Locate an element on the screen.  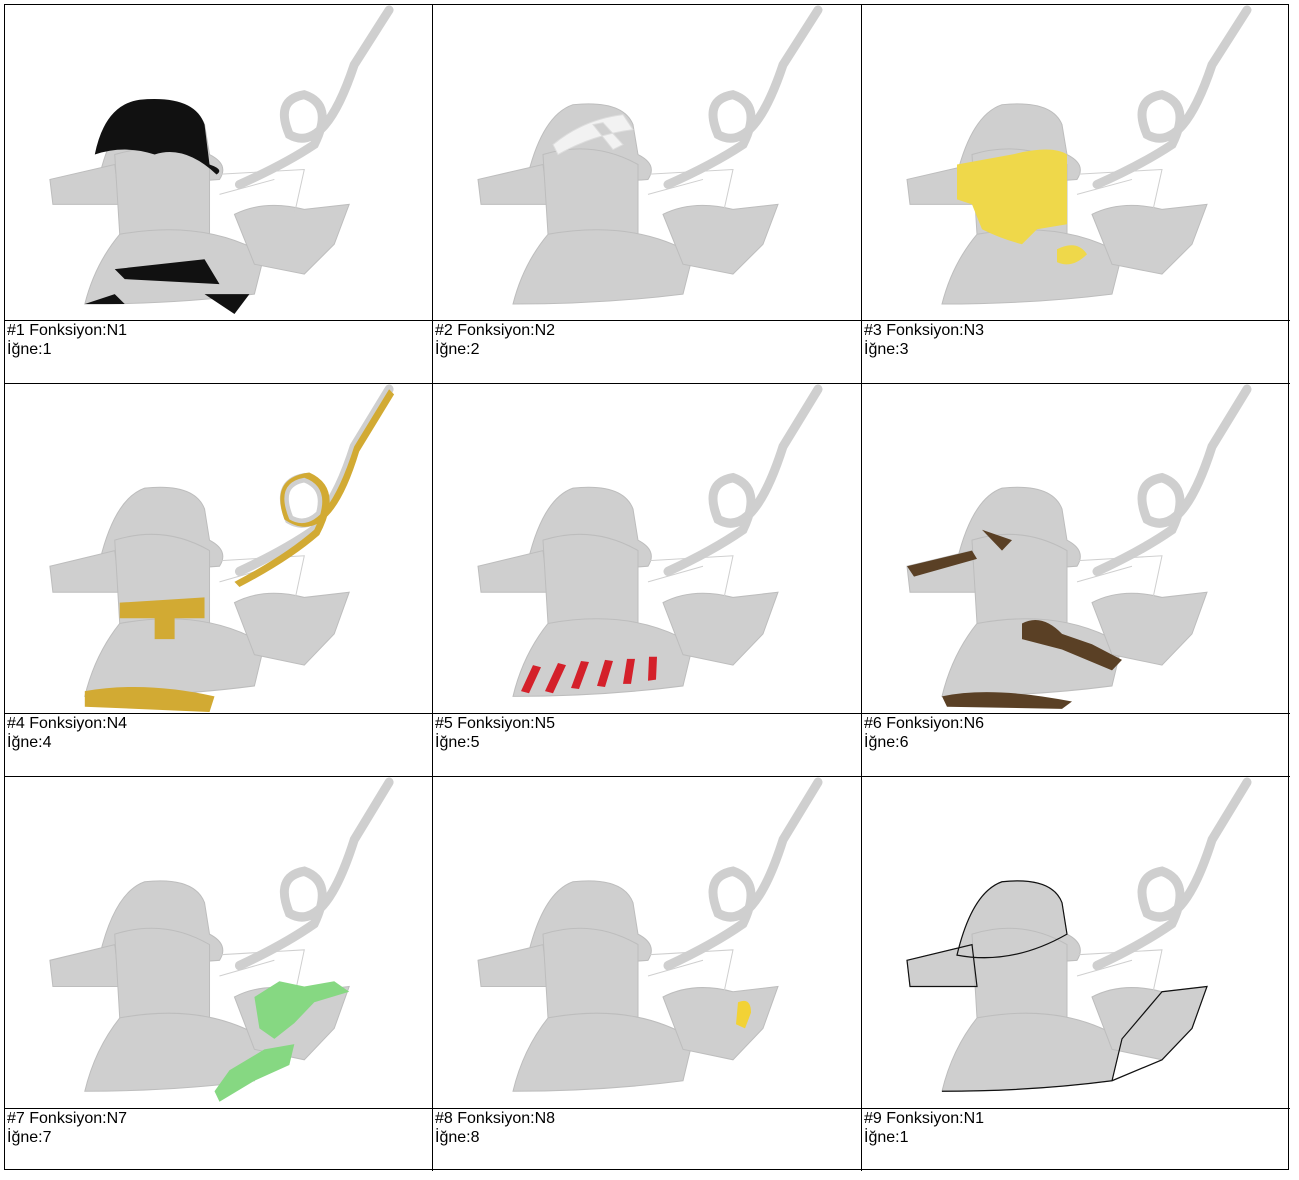
color-cell: #5 Fonksiyon:N5 İğne:5 is located at coordinates (647, 580).